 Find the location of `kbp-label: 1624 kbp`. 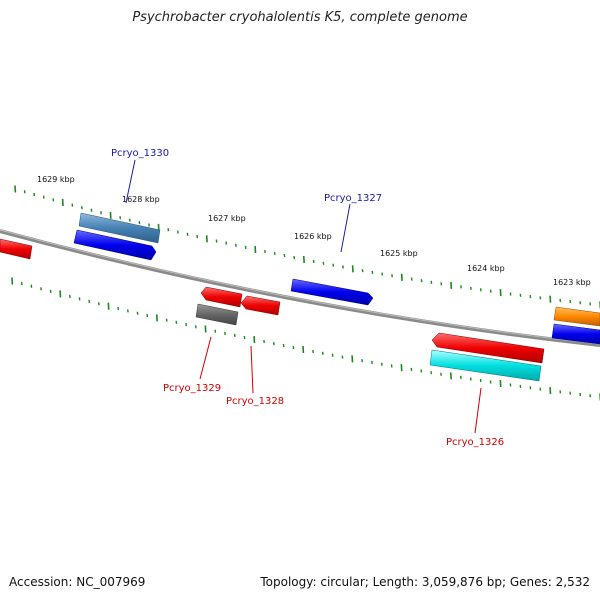

kbp-label: 1624 kbp is located at coordinates (486, 268).